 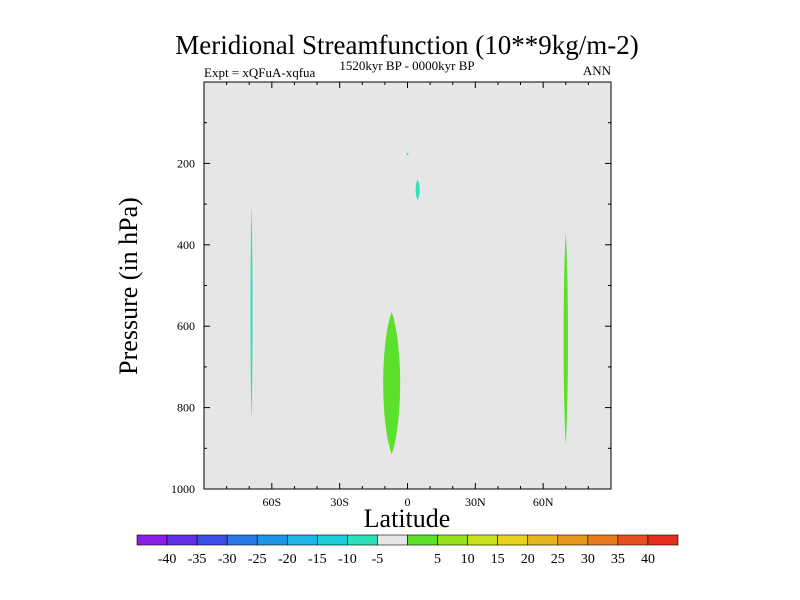 What do you see at coordinates (406, 65) in the screenshot?
I see `period-label: 1520kyr BP - 0000kyr BP` at bounding box center [406, 65].